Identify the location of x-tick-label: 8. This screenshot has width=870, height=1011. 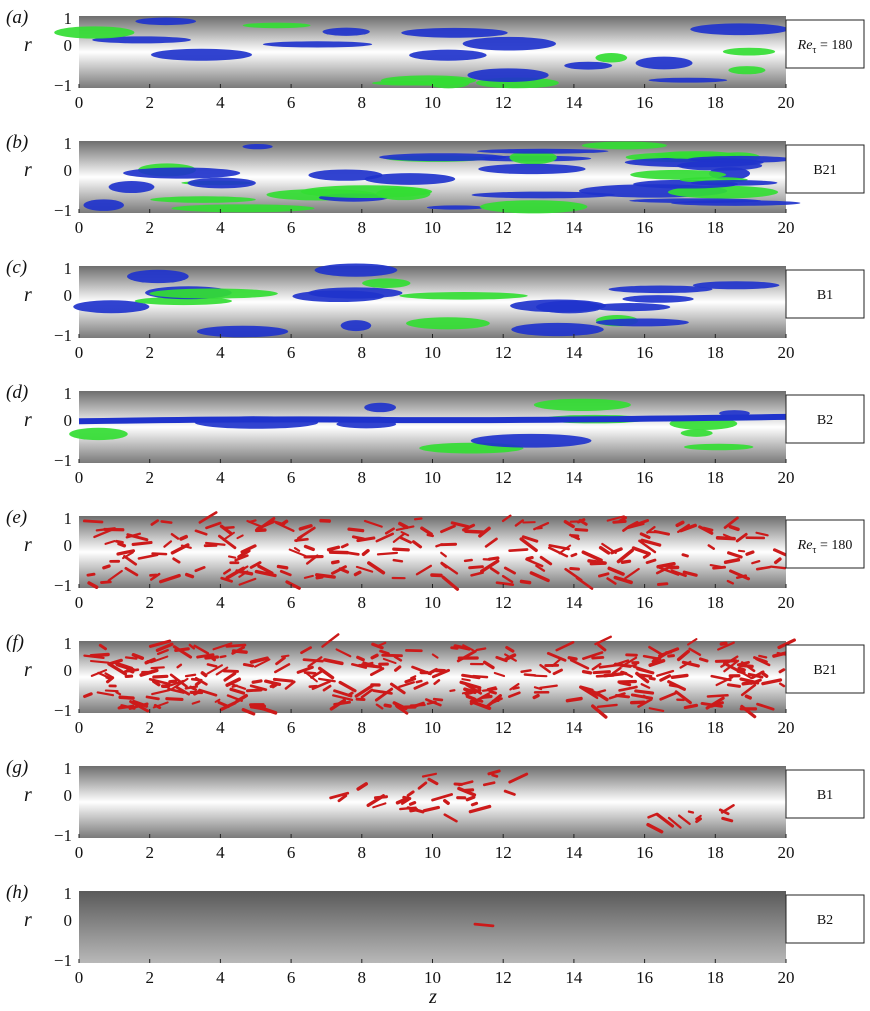
(362, 352).